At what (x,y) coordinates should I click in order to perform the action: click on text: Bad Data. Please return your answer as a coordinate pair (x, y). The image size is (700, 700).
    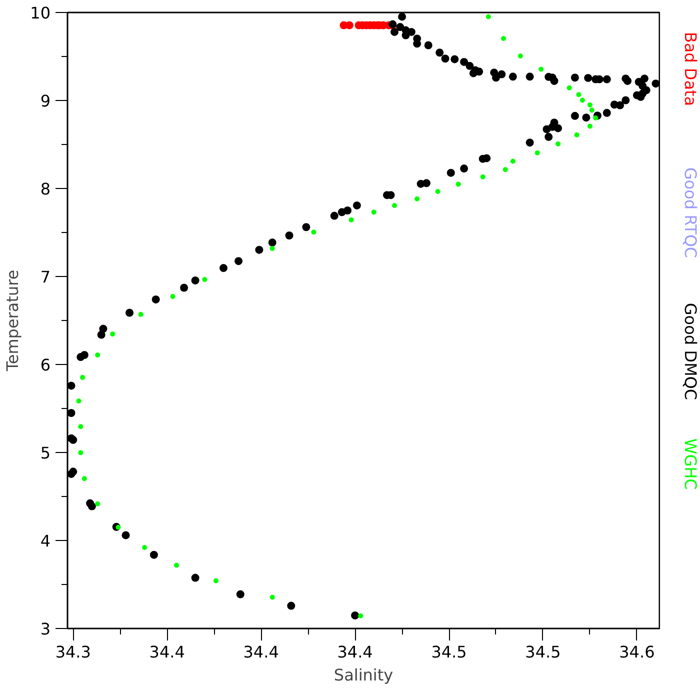
    Looking at the image, I should click on (690, 69).